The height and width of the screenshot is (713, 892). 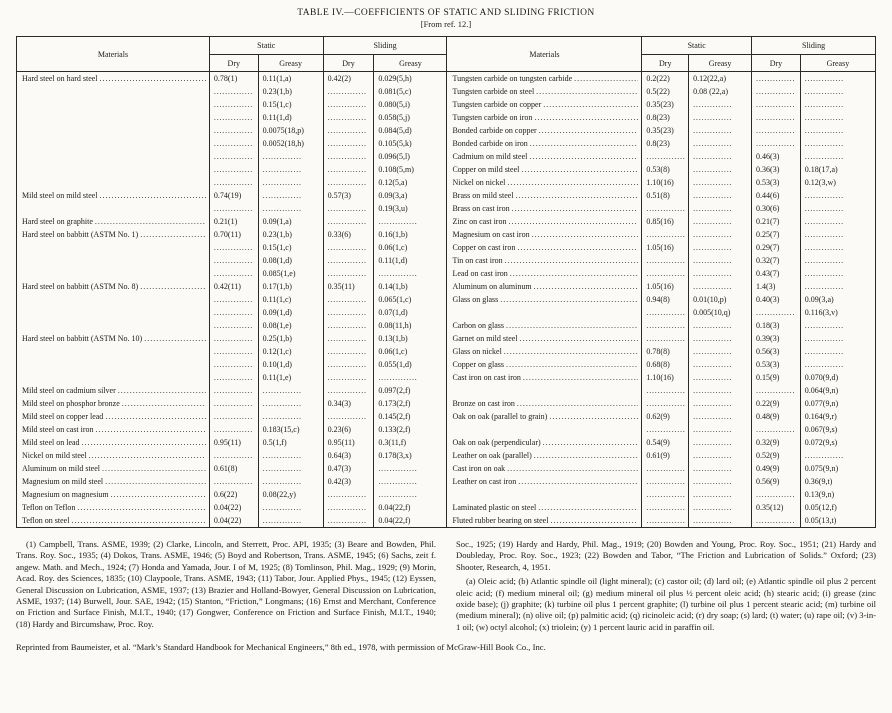 What do you see at coordinates (410, 208) in the screenshot?
I see `value-cell: 0.19(3,u)` at bounding box center [410, 208].